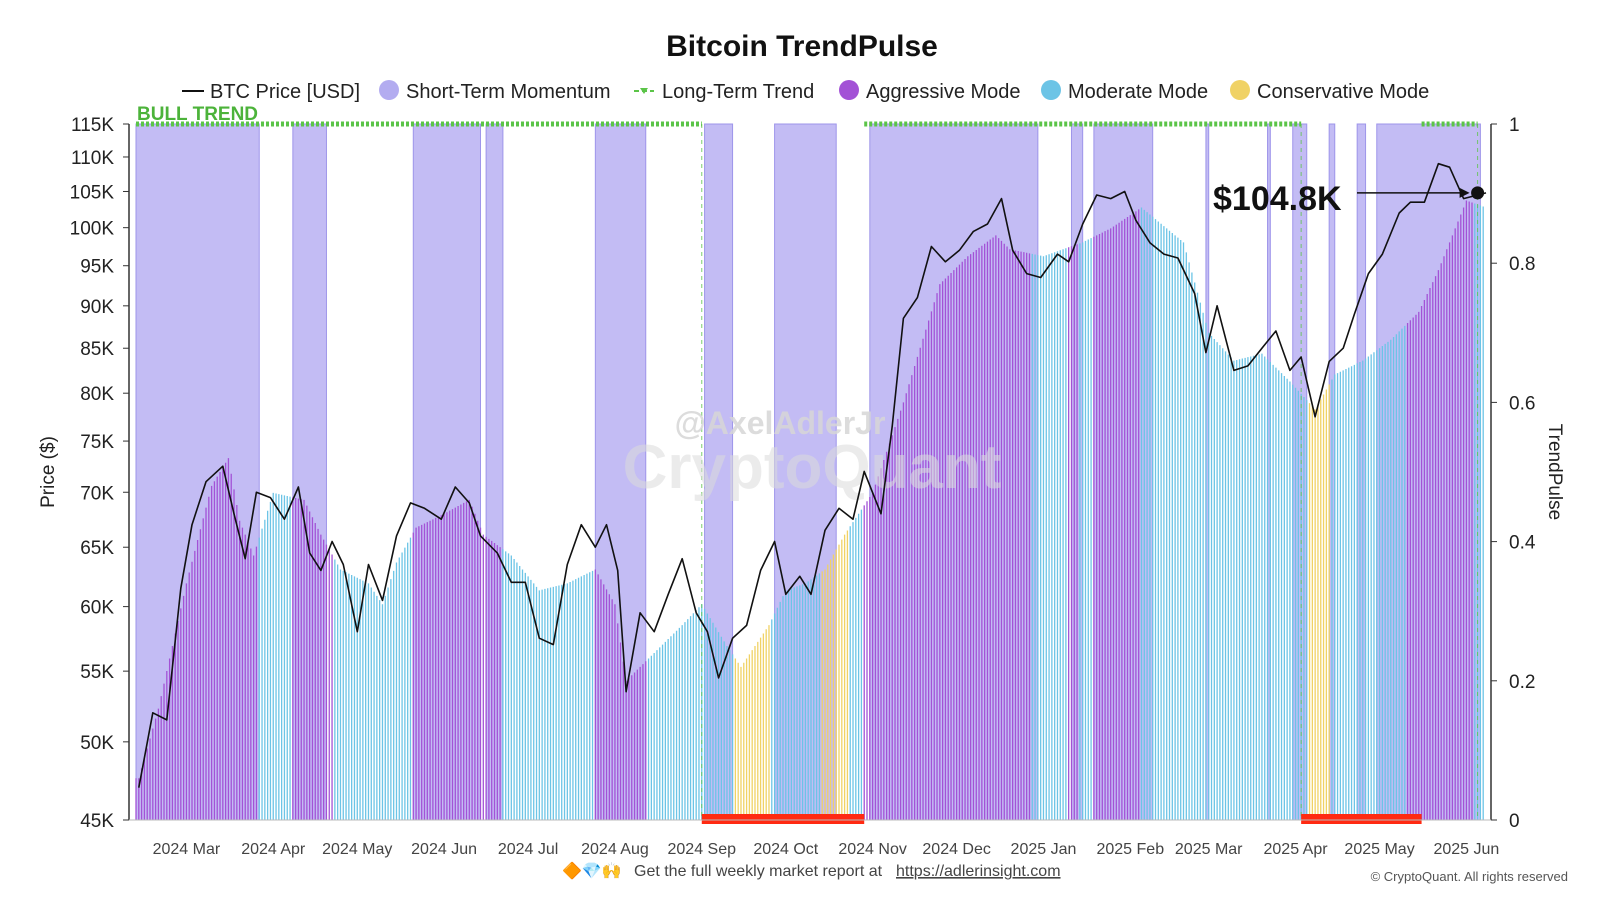  Describe the element at coordinates (508, 92) in the screenshot. I see `legend-momentum-label: Short-Term Momentum` at that location.